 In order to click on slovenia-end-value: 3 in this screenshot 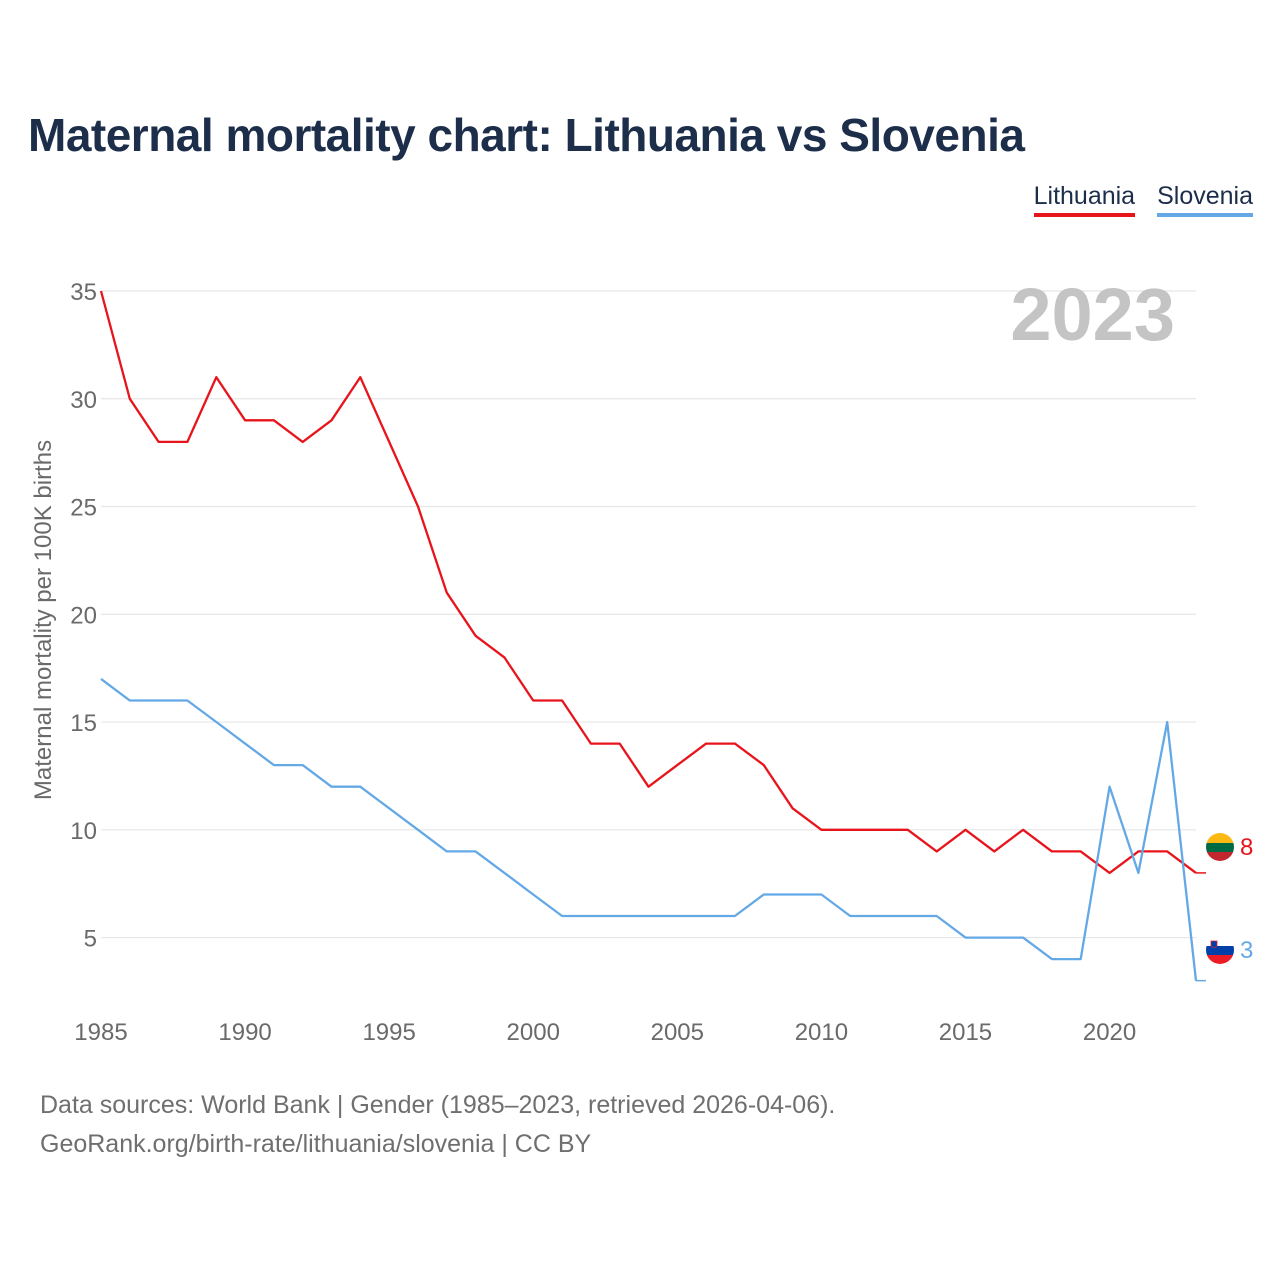, I will do `click(1246, 950)`.